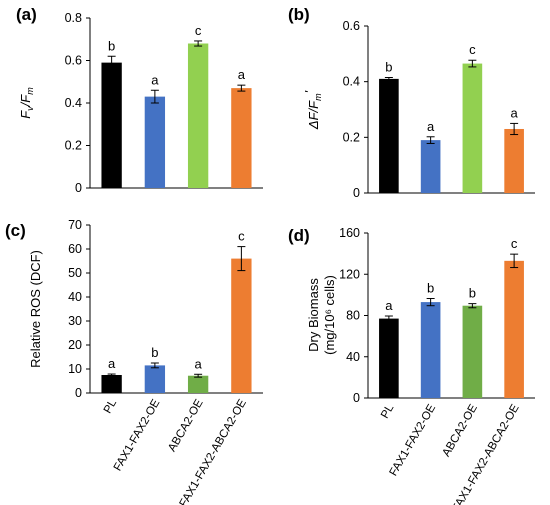 The height and width of the screenshot is (505, 550). What do you see at coordinates (75, 225) in the screenshot?
I see `y-tick-label: 70` at bounding box center [75, 225].